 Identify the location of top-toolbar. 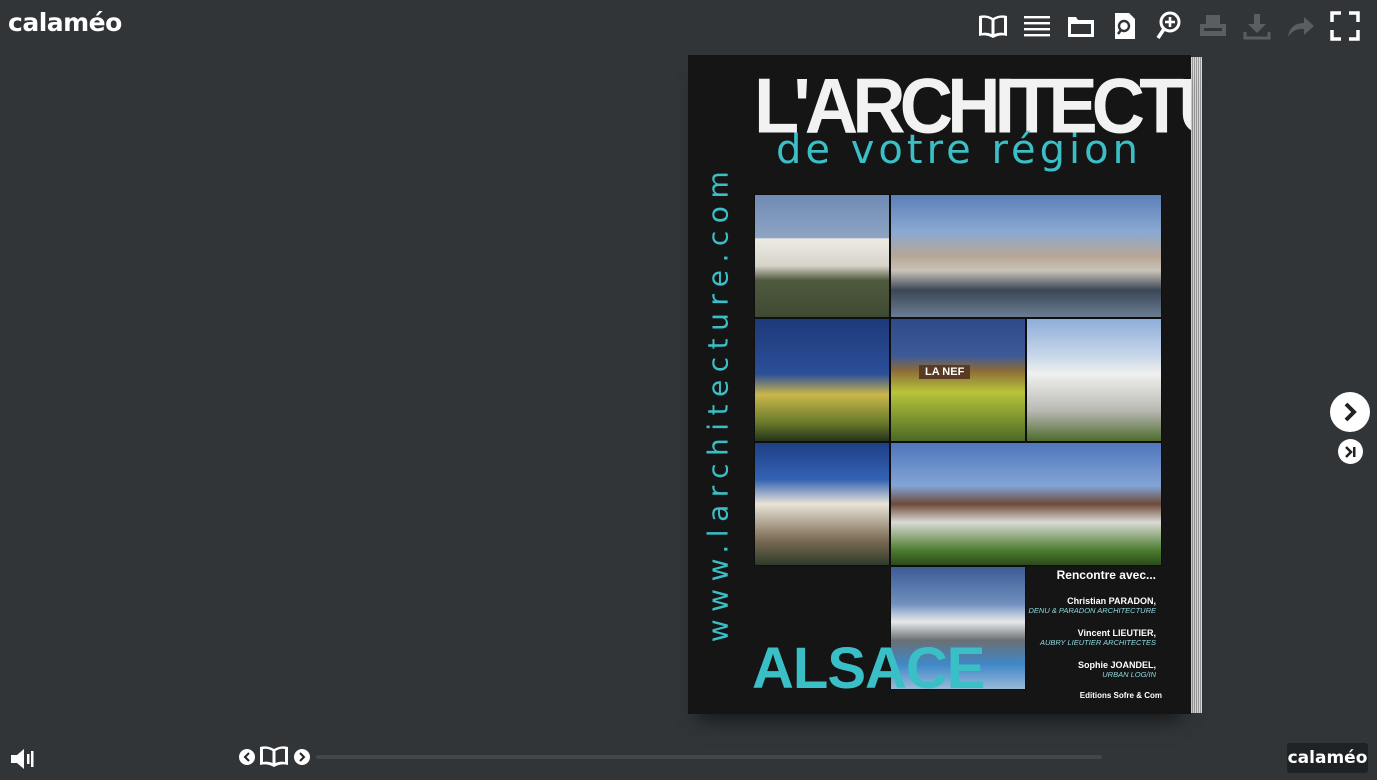
(1169, 26).